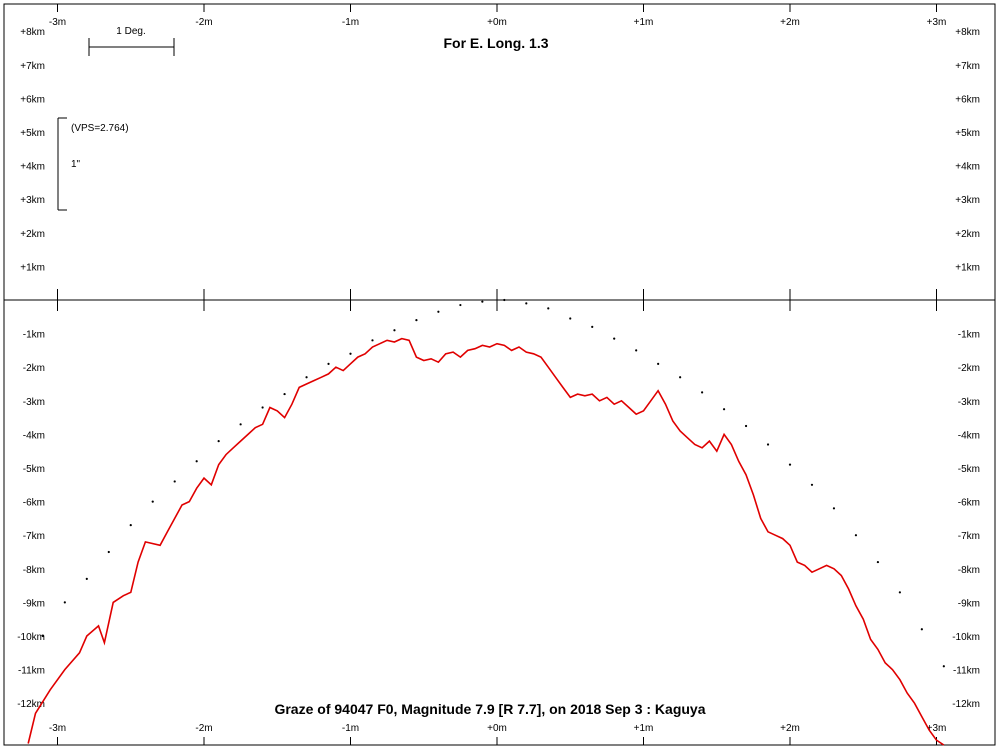 The height and width of the screenshot is (750, 1000). What do you see at coordinates (130, 31) in the screenshot?
I see `scale-bar-label: 1 Deg.` at bounding box center [130, 31].